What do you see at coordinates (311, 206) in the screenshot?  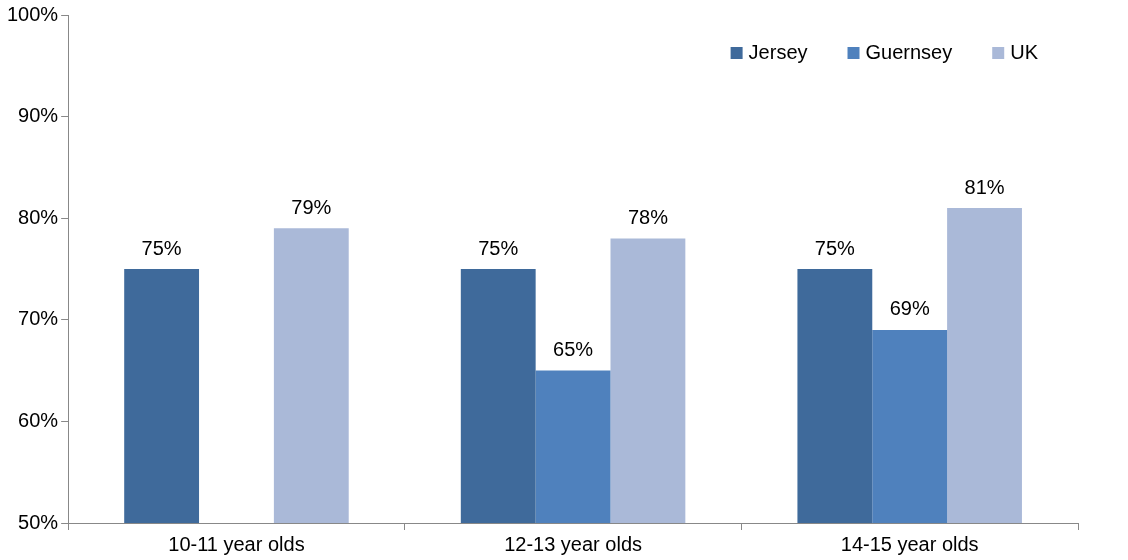 I see `data-label: 79%` at bounding box center [311, 206].